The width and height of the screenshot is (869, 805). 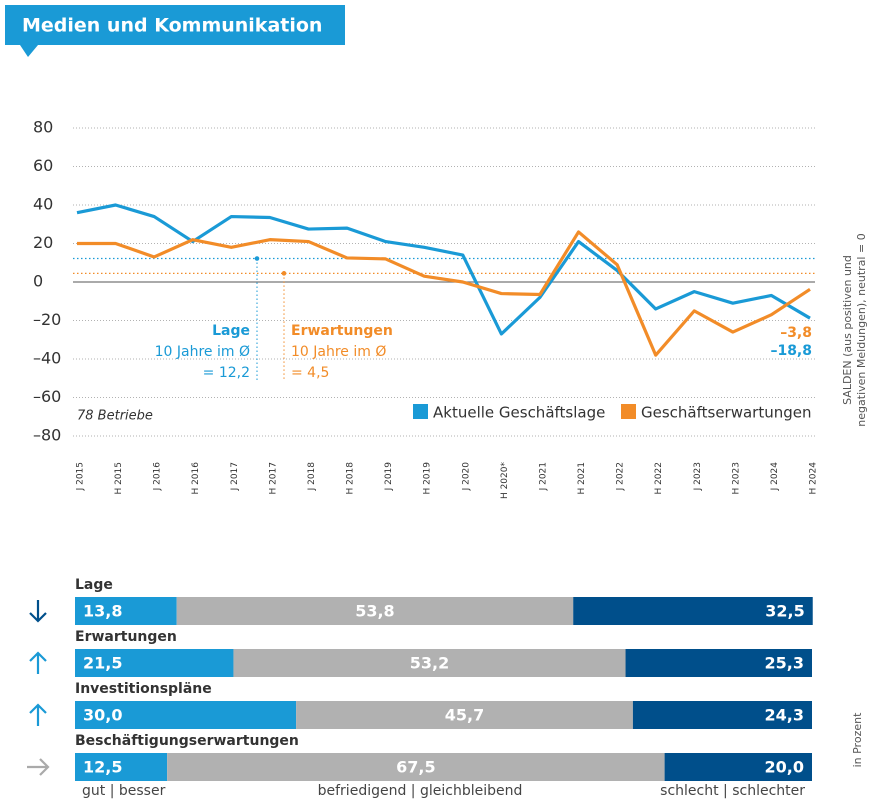 I want to click on x-tick-label: H 2019, so click(x=428, y=478).